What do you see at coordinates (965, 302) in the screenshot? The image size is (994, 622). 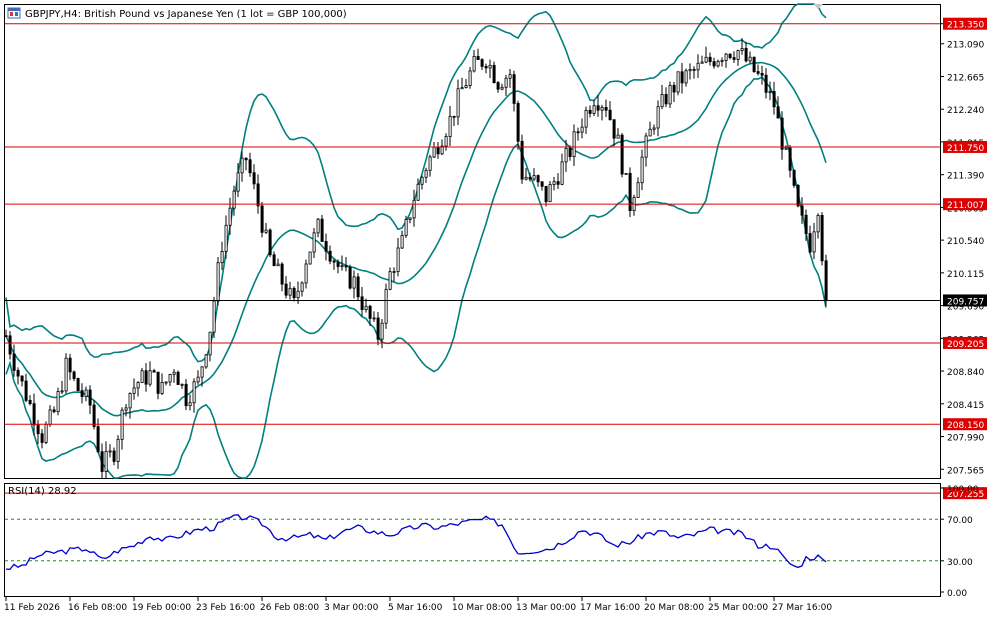 I see `svg-text: 209.757` at bounding box center [965, 302].